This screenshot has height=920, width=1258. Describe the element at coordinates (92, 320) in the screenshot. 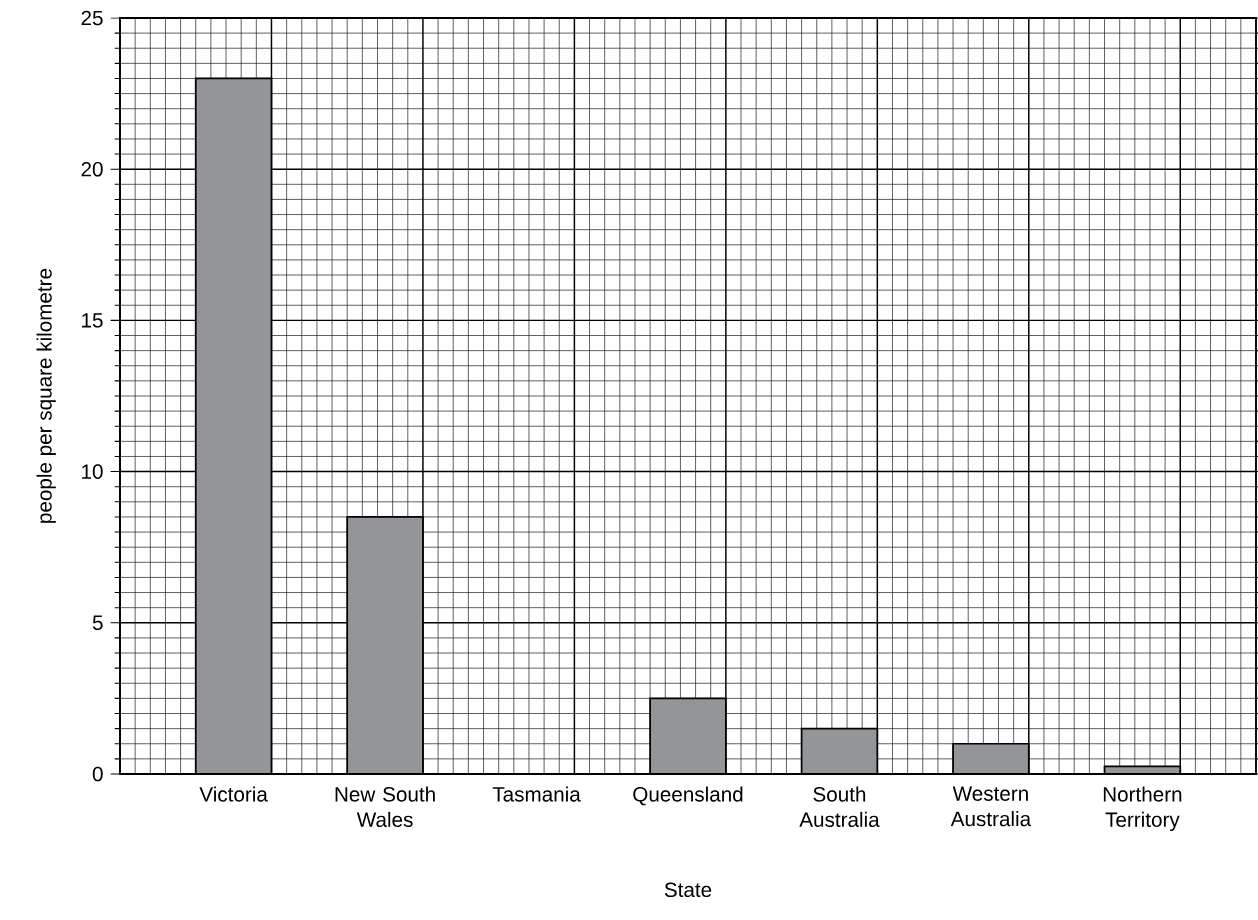

I see `y-tick-label: 15` at that location.